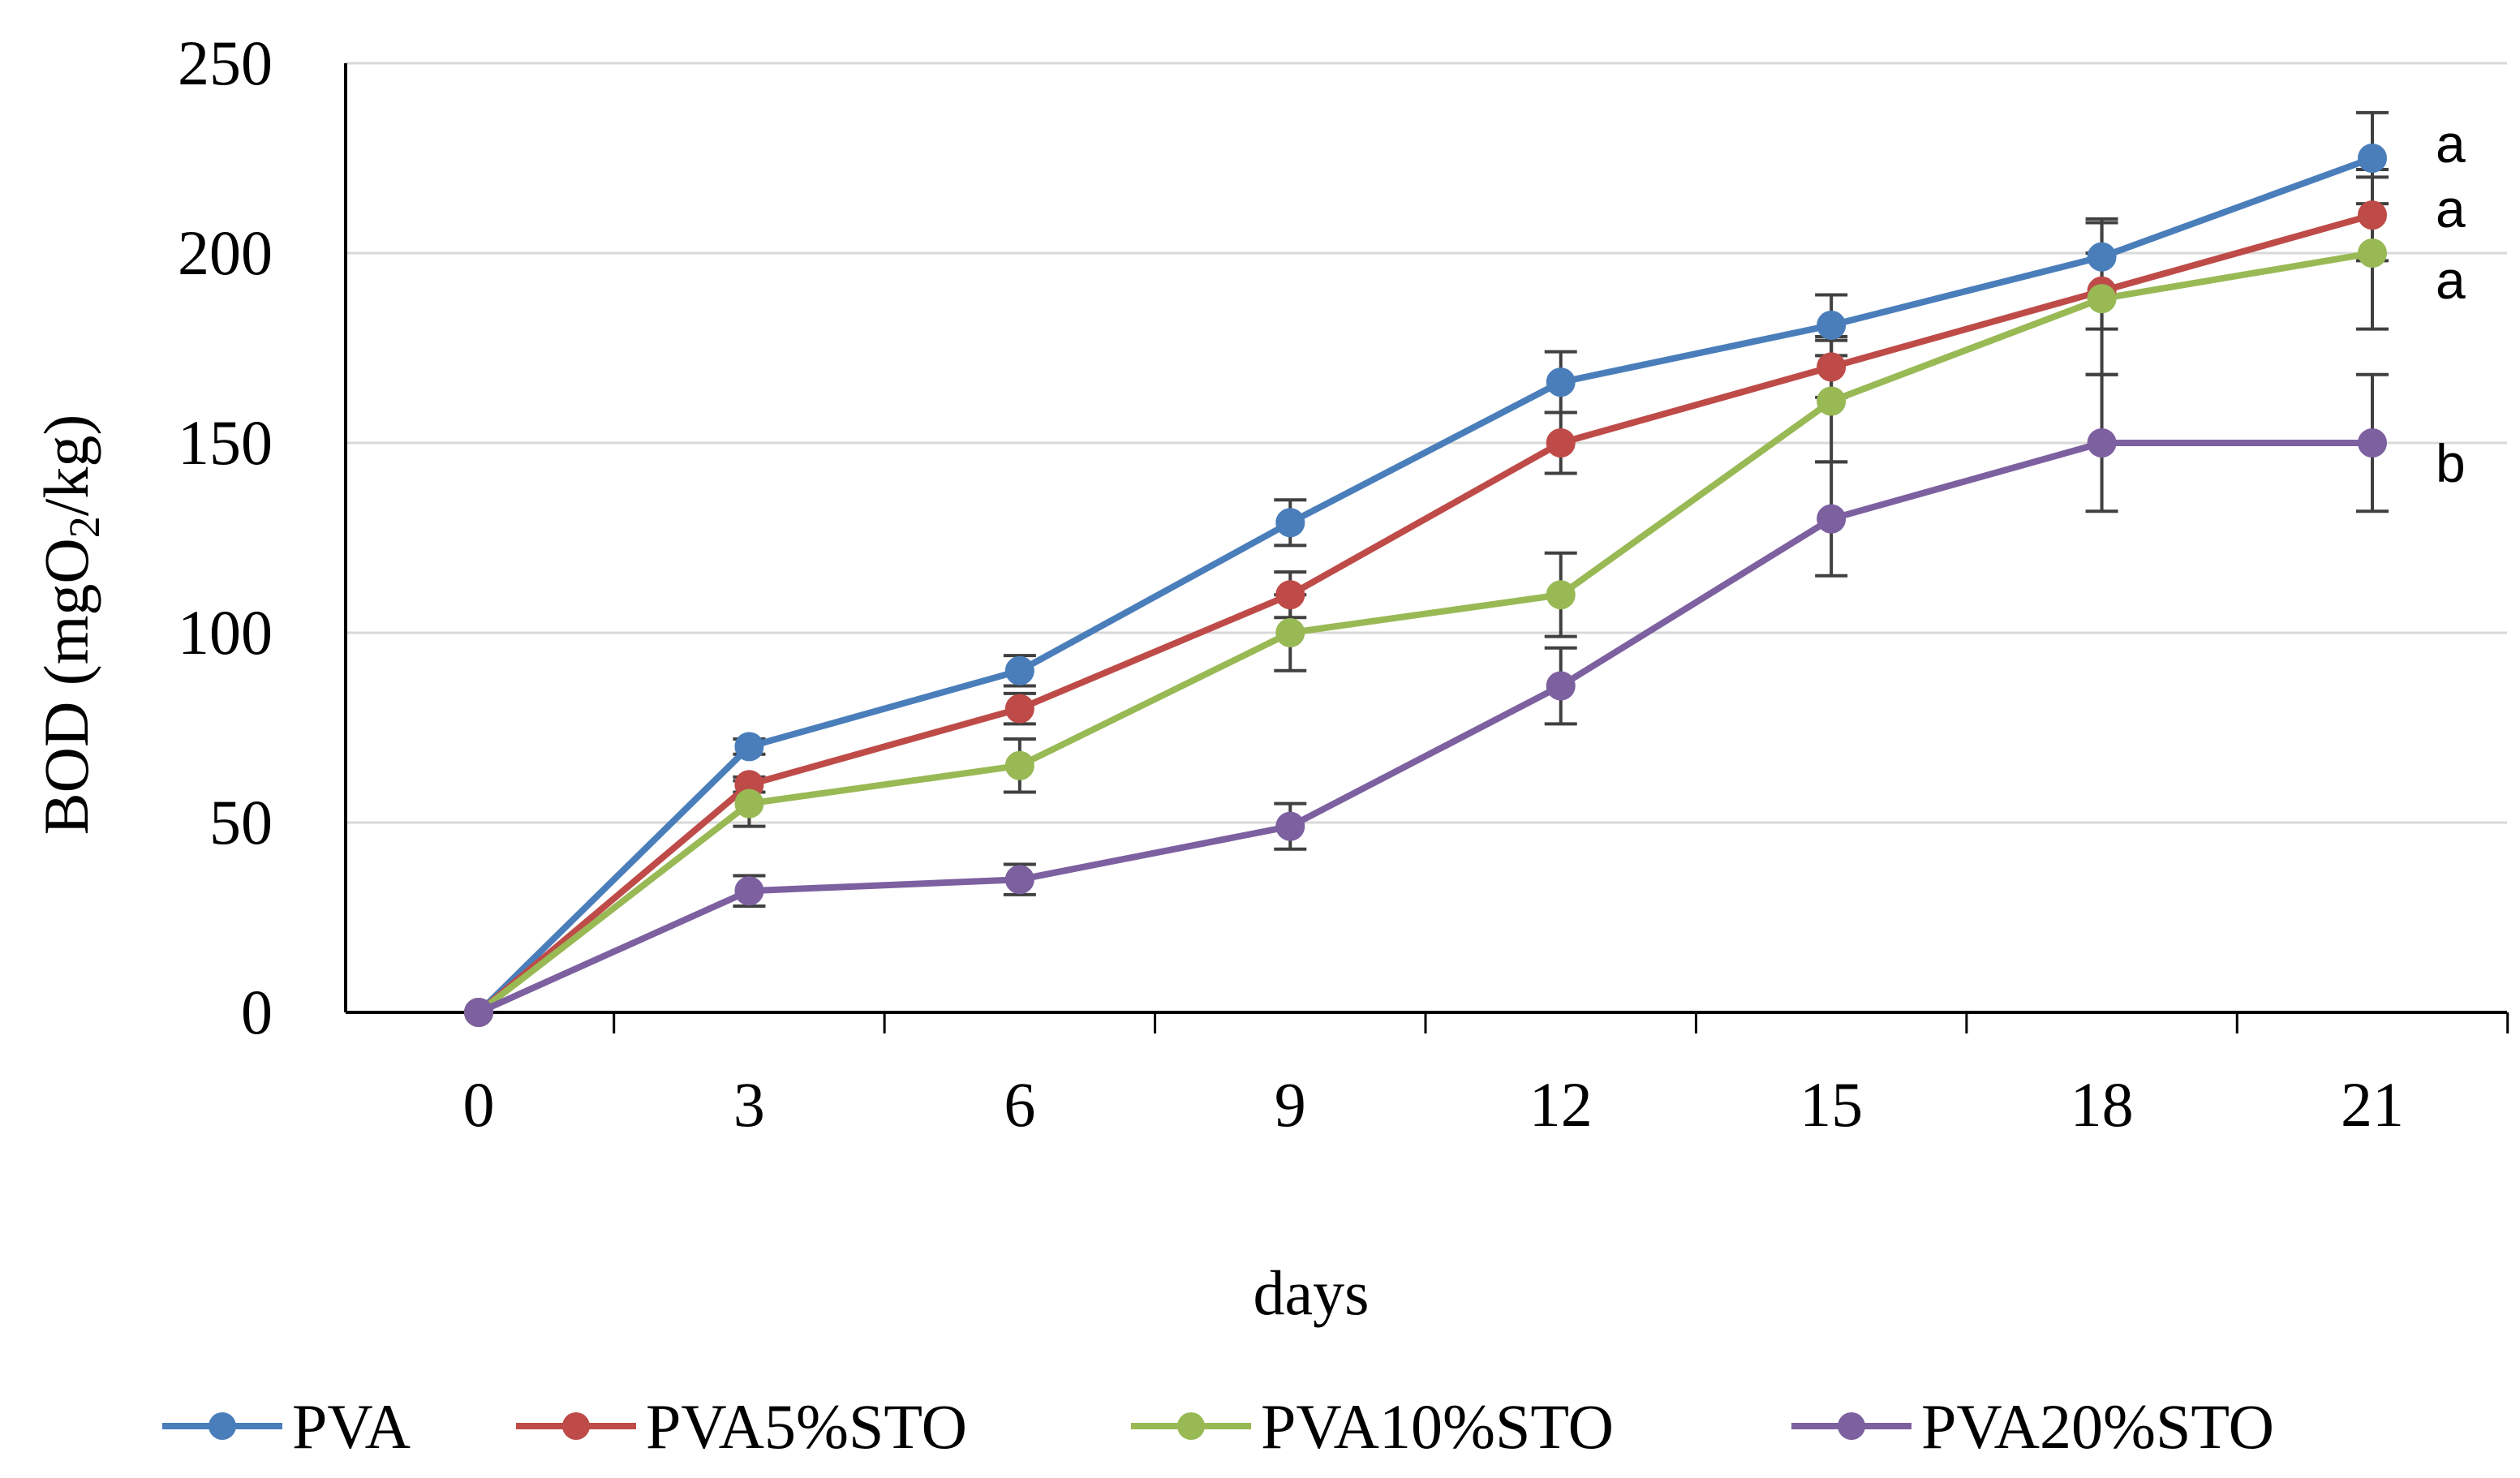 The image size is (2520, 1478). I want to click on y-tick-label: 0, so click(257, 1012).